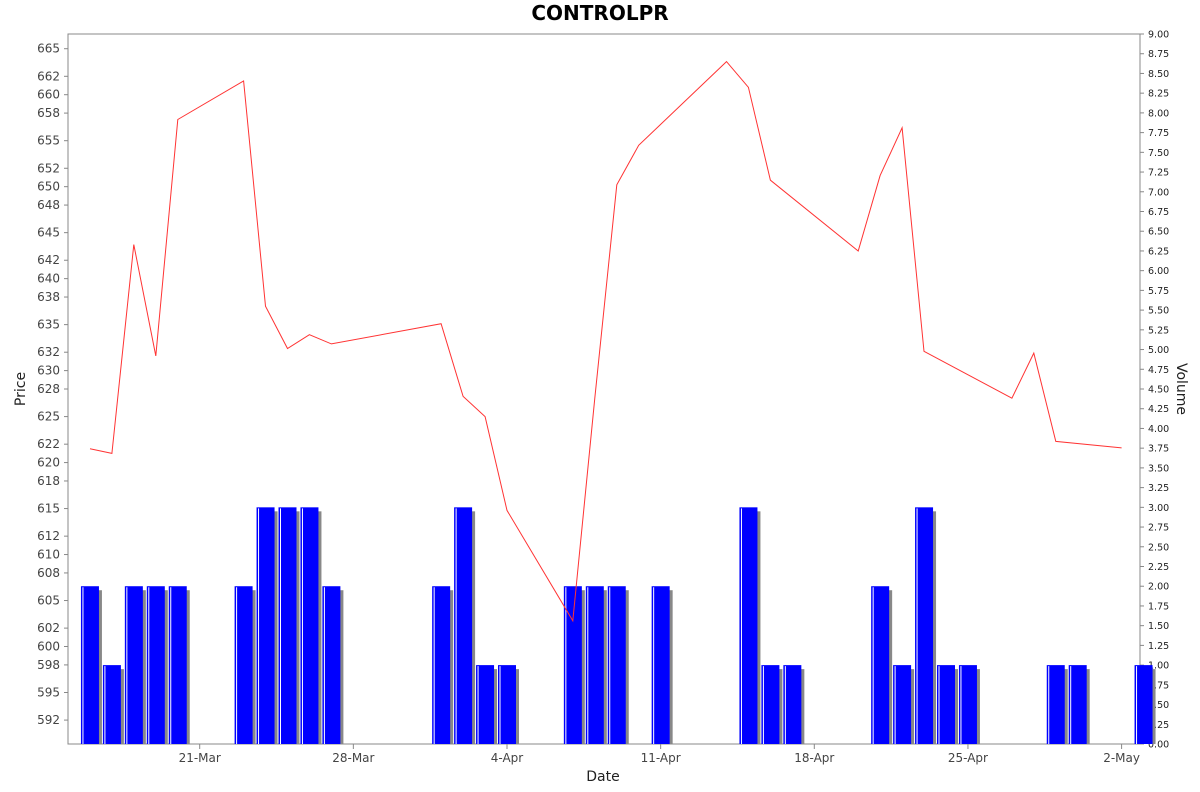  Describe the element at coordinates (1158, 192) in the screenshot. I see `right-tick-label: 7.00` at that location.